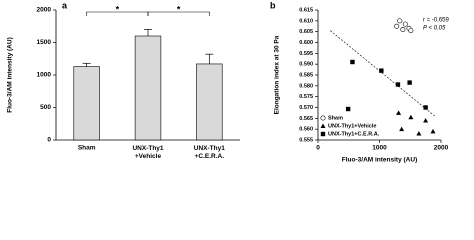 This screenshot has height=240, width=474. Describe the element at coordinates (306, 130) in the screenshot. I see `y-tick-label: 0.560` at that location.